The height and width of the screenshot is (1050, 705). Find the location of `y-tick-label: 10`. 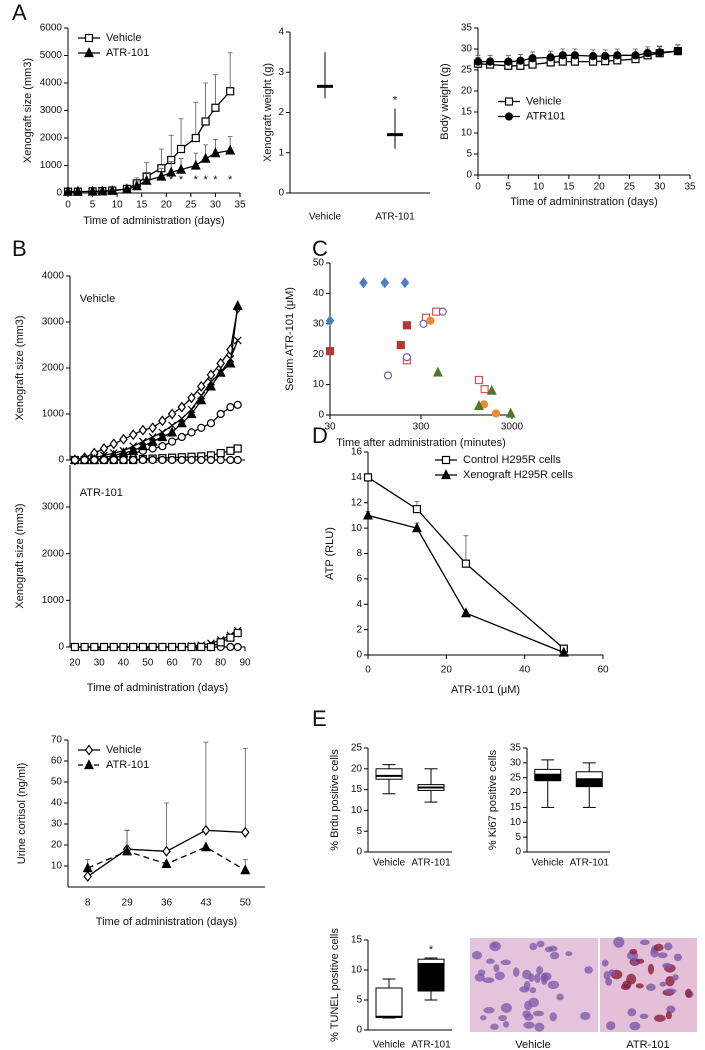

y-tick-label: 10 is located at coordinates (319, 384).